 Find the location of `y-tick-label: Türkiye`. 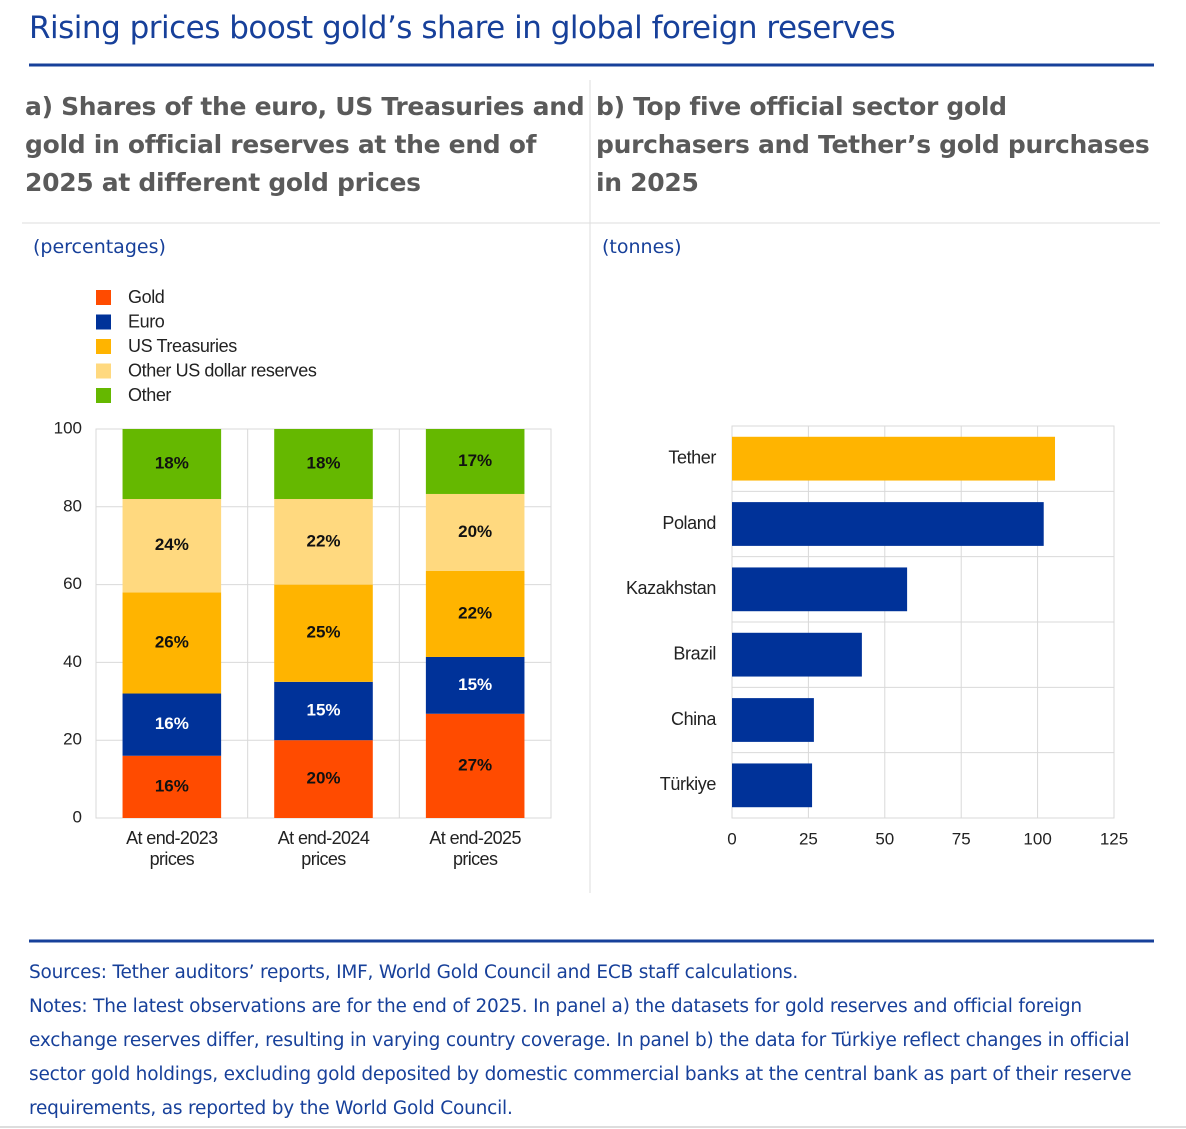

y-tick-label: Türkiye is located at coordinates (688, 784).